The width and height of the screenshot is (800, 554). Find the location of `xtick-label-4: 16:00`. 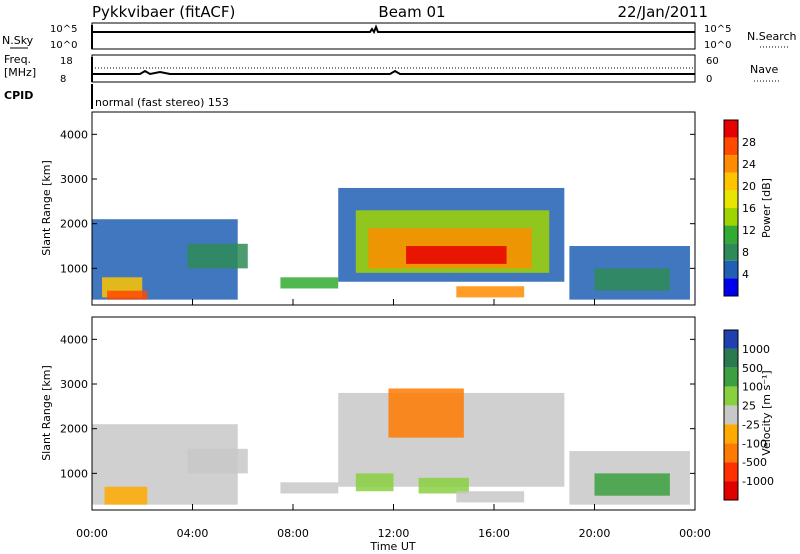

xtick-label-4: 16:00 is located at coordinates (494, 533).